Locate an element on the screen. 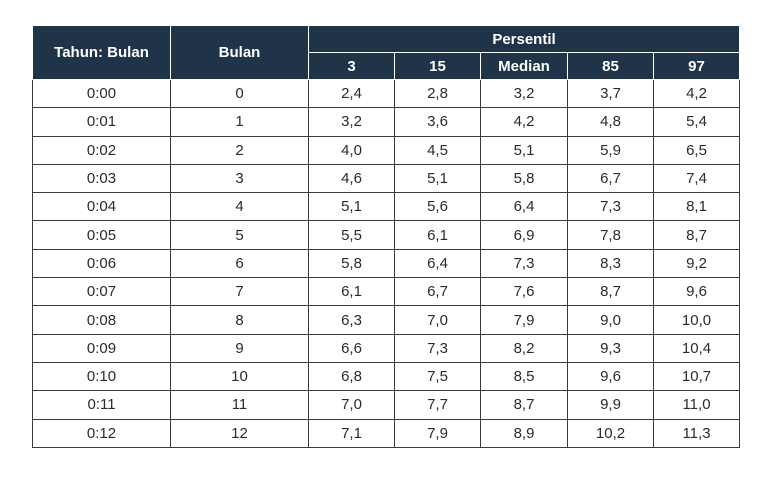 The height and width of the screenshot is (481, 768). cell-p97: 9,2 is located at coordinates (696, 263).